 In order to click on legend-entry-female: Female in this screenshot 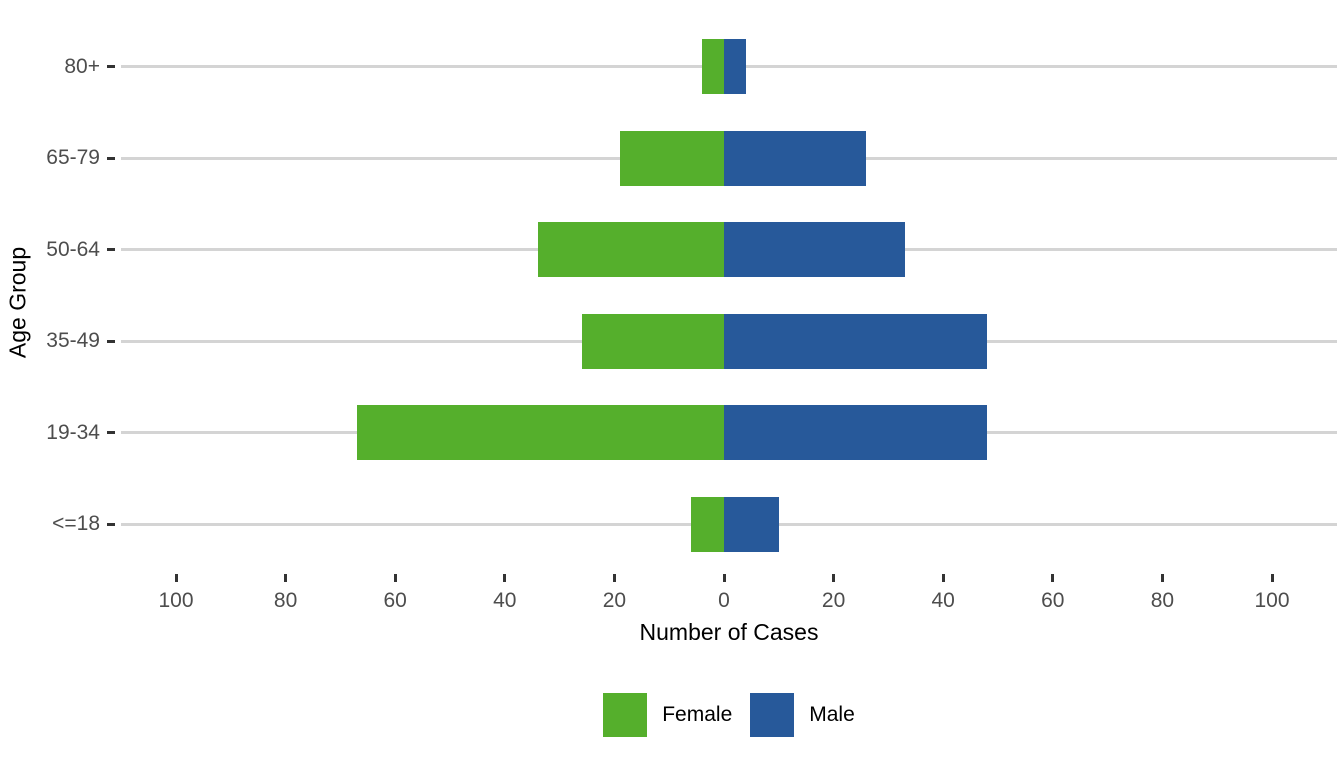, I will do `click(667, 715)`.